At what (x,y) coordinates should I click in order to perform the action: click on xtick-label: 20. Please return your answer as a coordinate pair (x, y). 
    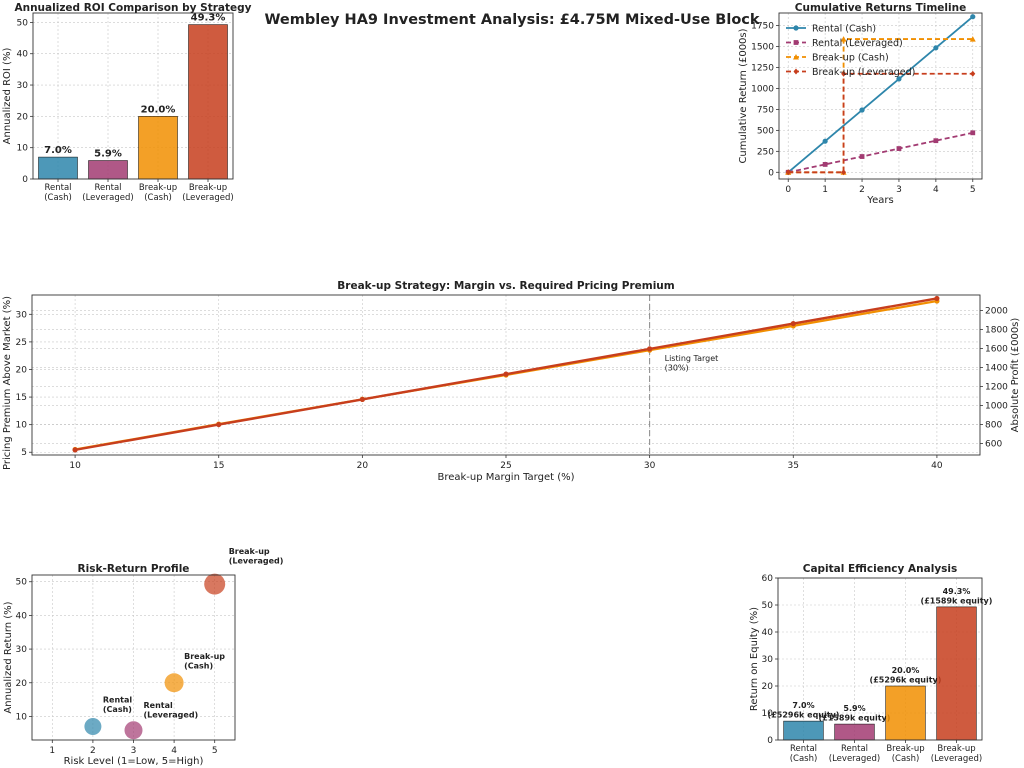
    Looking at the image, I should click on (363, 466).